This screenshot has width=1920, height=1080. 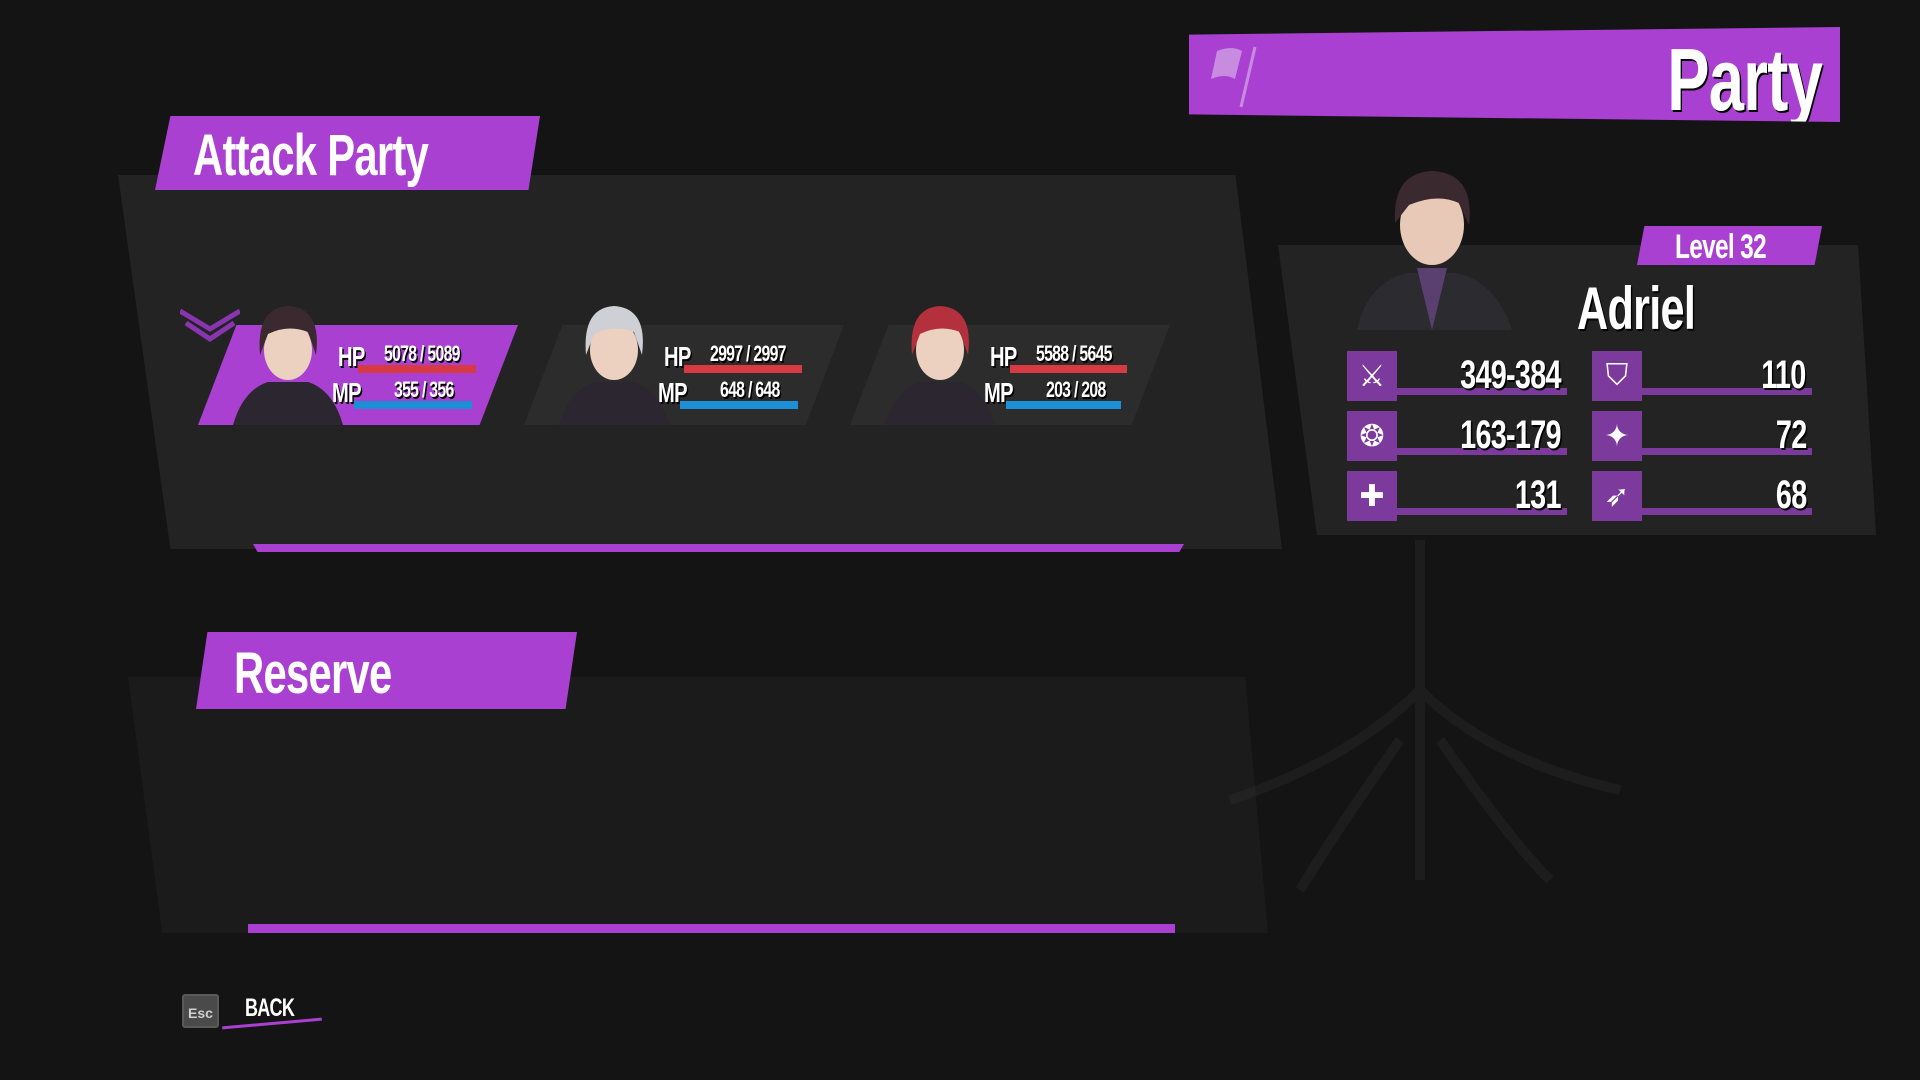 What do you see at coordinates (349, 365) in the screenshot?
I see `party-member-card: HP 5078 / 5089 MP 355 / 356` at bounding box center [349, 365].